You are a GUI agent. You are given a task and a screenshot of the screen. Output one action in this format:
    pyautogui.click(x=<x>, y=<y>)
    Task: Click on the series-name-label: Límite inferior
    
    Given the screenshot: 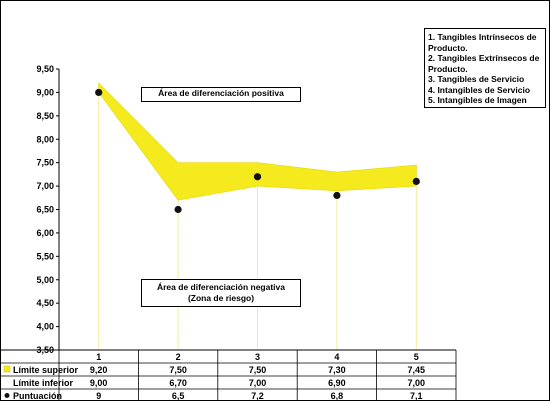 What is the action you would take?
    pyautogui.click(x=43, y=383)
    